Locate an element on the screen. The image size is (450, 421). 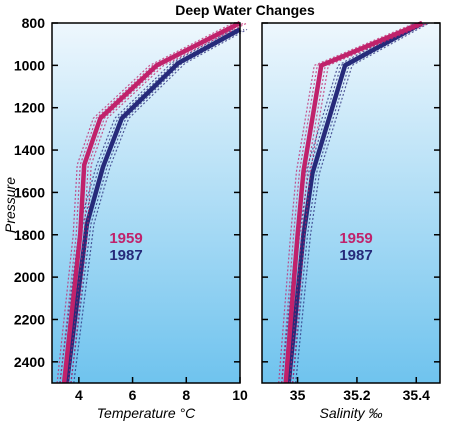
x-tick-label: 8 is located at coordinates (186, 395).